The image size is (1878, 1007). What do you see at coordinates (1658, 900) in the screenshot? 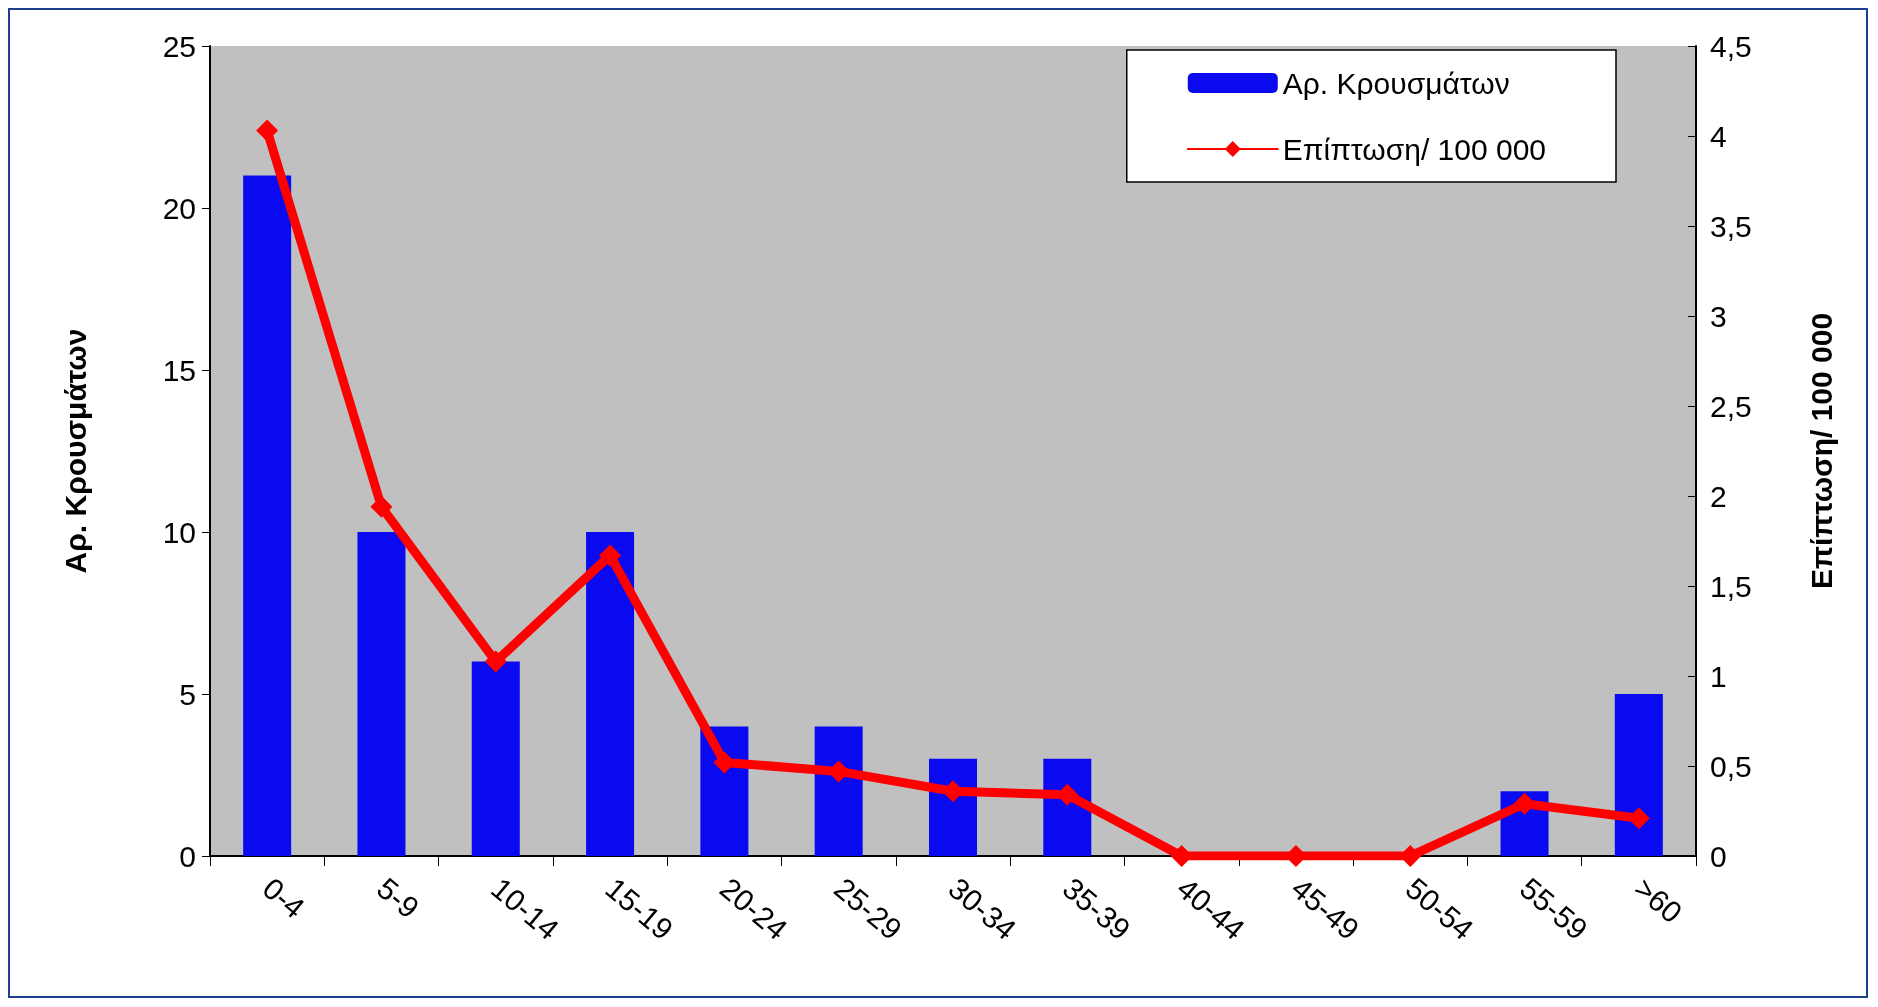
I see `x-tick-label: >60` at bounding box center [1658, 900].